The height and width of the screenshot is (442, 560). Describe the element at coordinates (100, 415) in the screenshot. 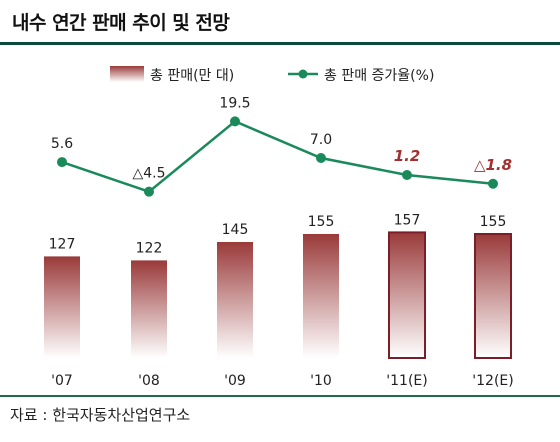

I see `source-note: 자료 : 한국자동차산업연구소` at that location.